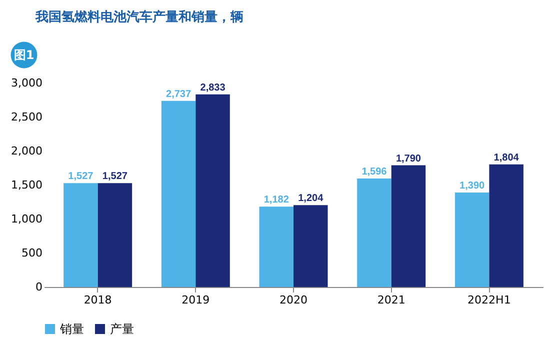  Describe the element at coordinates (294, 300) in the screenshot. I see `x-tick-label: 2020` at that location.